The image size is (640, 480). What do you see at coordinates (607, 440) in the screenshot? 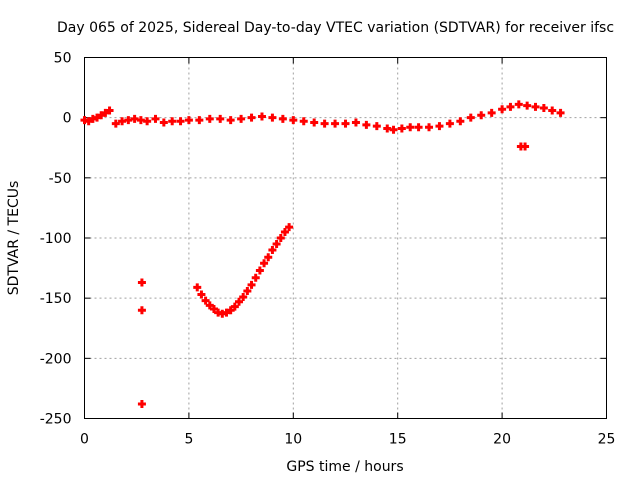
I see `x-tick-label: 25` at bounding box center [607, 440].